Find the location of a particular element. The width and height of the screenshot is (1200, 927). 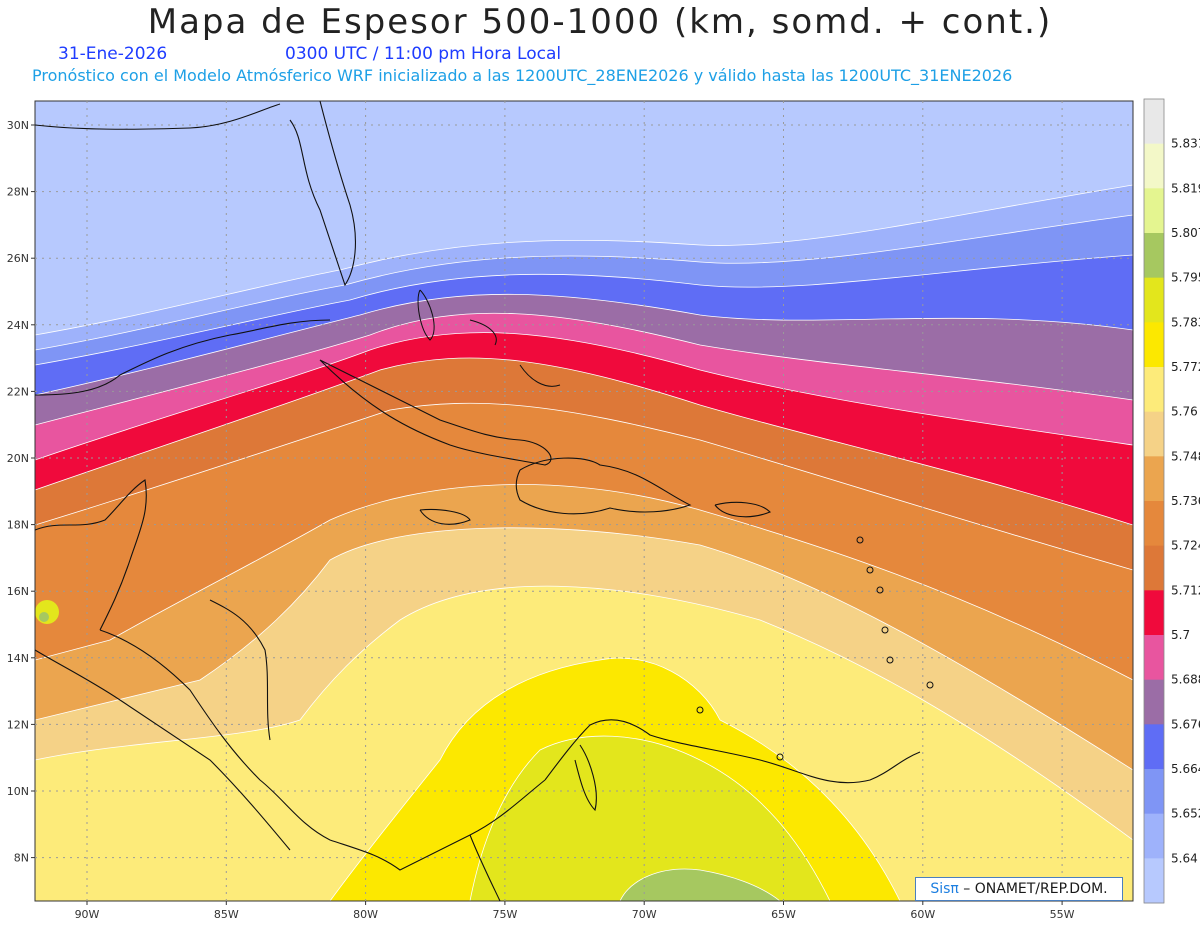

colorbar-label: 5.795 is located at coordinates (1185, 278).